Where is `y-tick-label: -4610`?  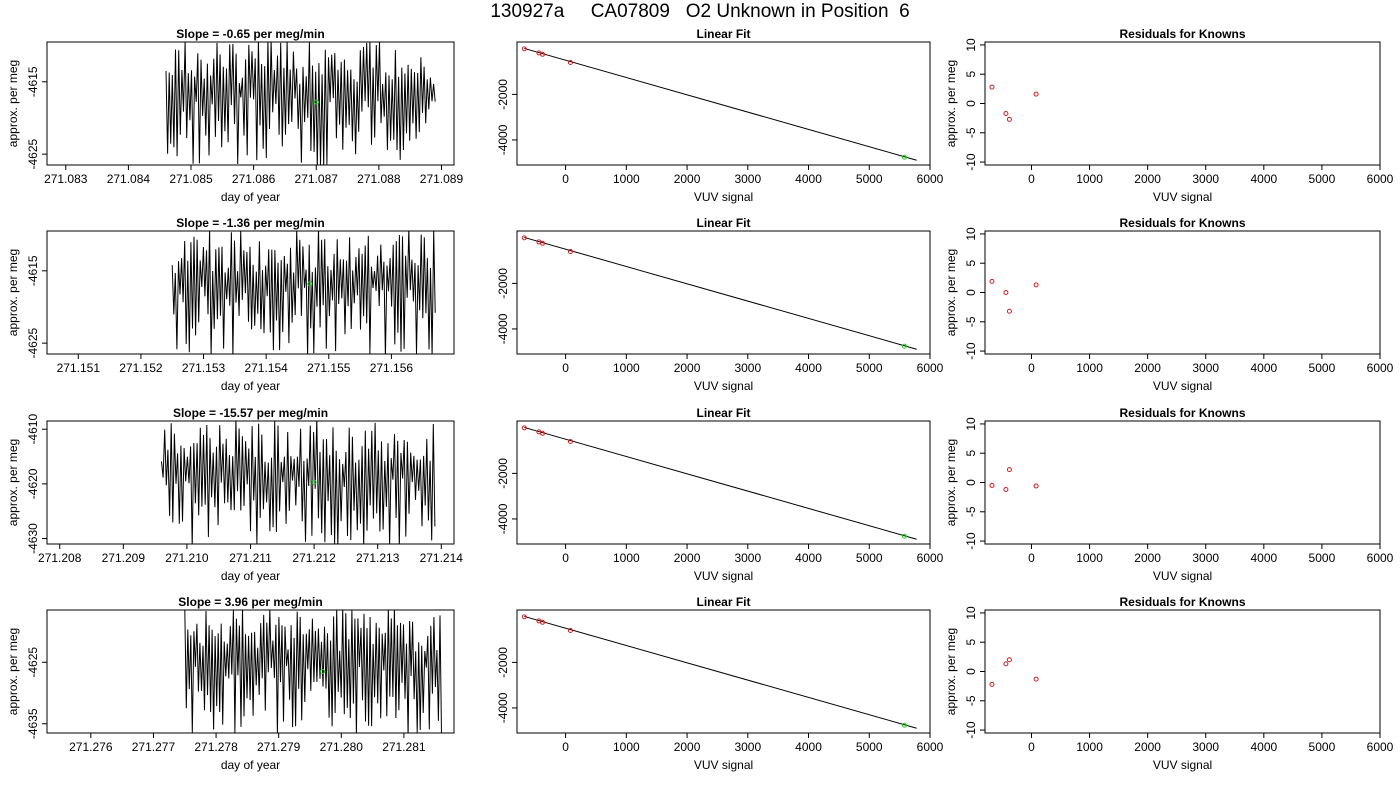 y-tick-label: -4610 is located at coordinates (33, 429).